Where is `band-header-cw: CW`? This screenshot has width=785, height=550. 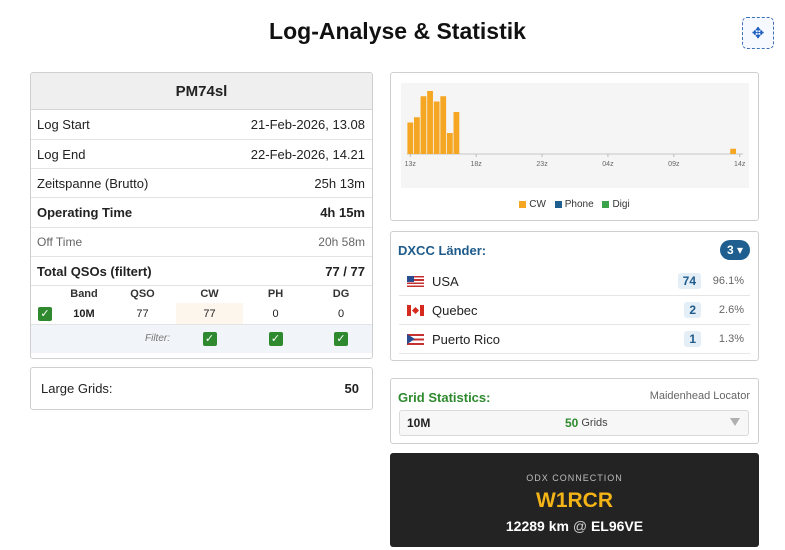
band-header-cw: CW is located at coordinates (209, 294).